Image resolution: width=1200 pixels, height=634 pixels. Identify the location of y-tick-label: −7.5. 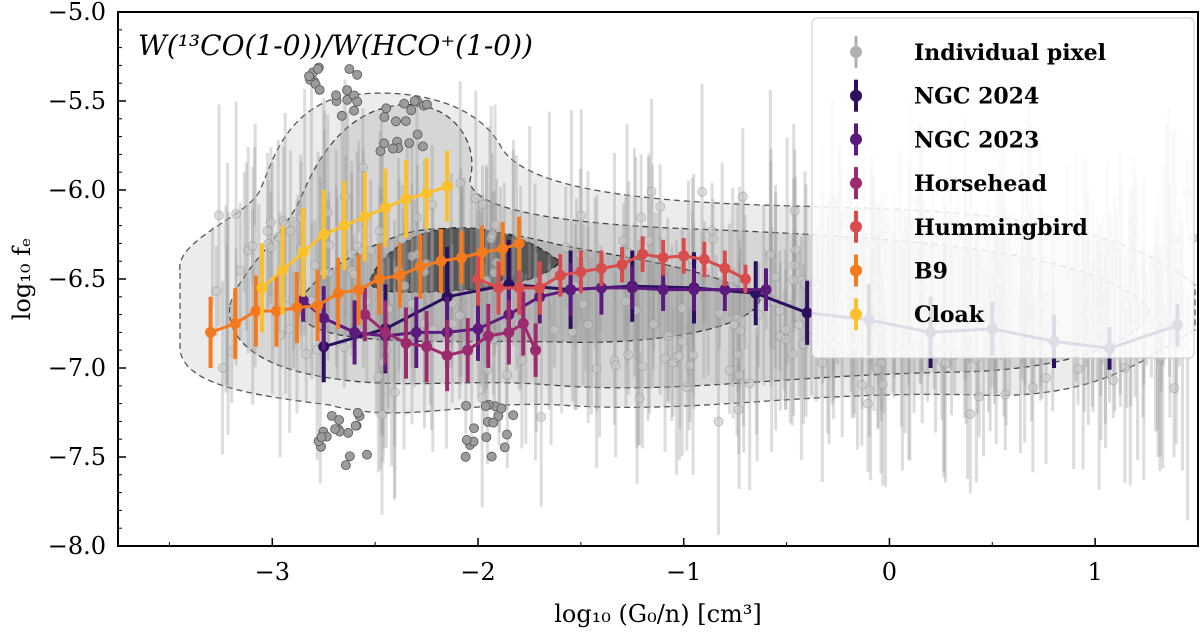
(77, 457).